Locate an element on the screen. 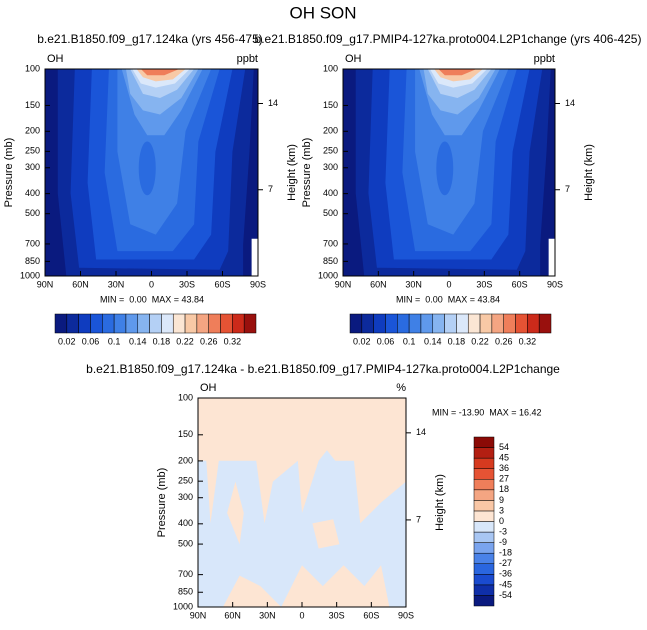 The width and height of the screenshot is (647, 630). stats-label: MIN = -13.90 MAX = 16.42 is located at coordinates (487, 412).